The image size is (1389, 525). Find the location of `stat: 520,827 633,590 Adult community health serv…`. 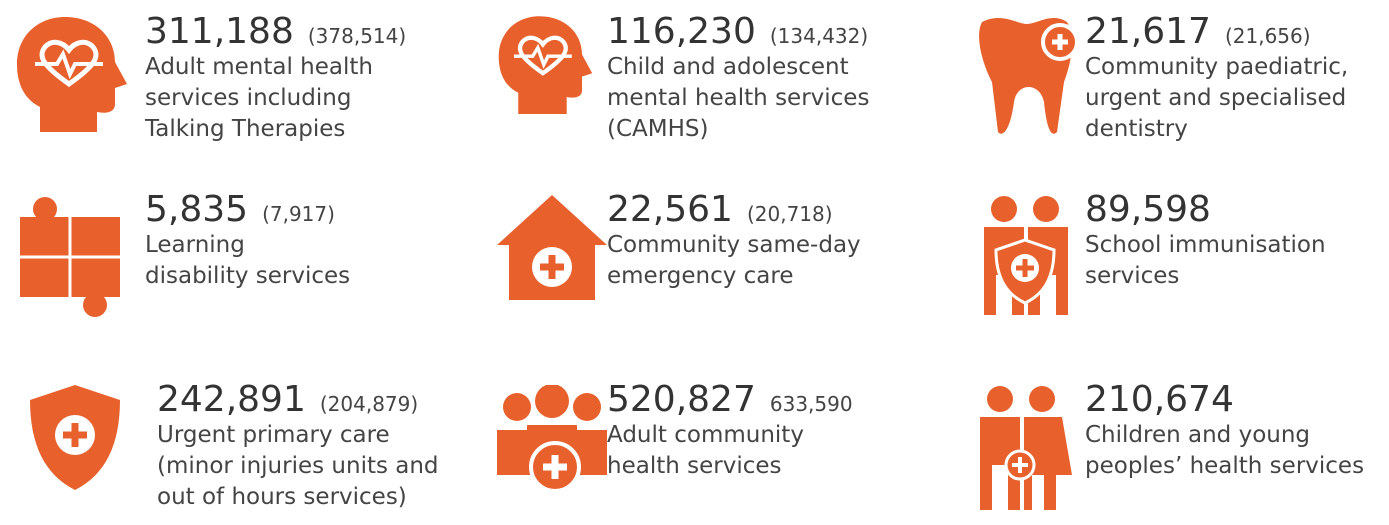

stat: 520,827 633,590 Adult community health serv… is located at coordinates (730, 431).